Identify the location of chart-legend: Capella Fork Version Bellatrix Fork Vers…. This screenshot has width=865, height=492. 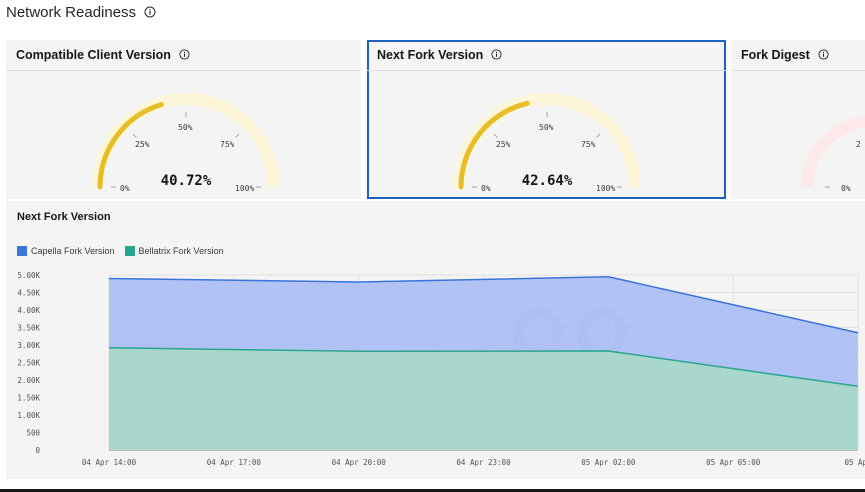
(120, 251).